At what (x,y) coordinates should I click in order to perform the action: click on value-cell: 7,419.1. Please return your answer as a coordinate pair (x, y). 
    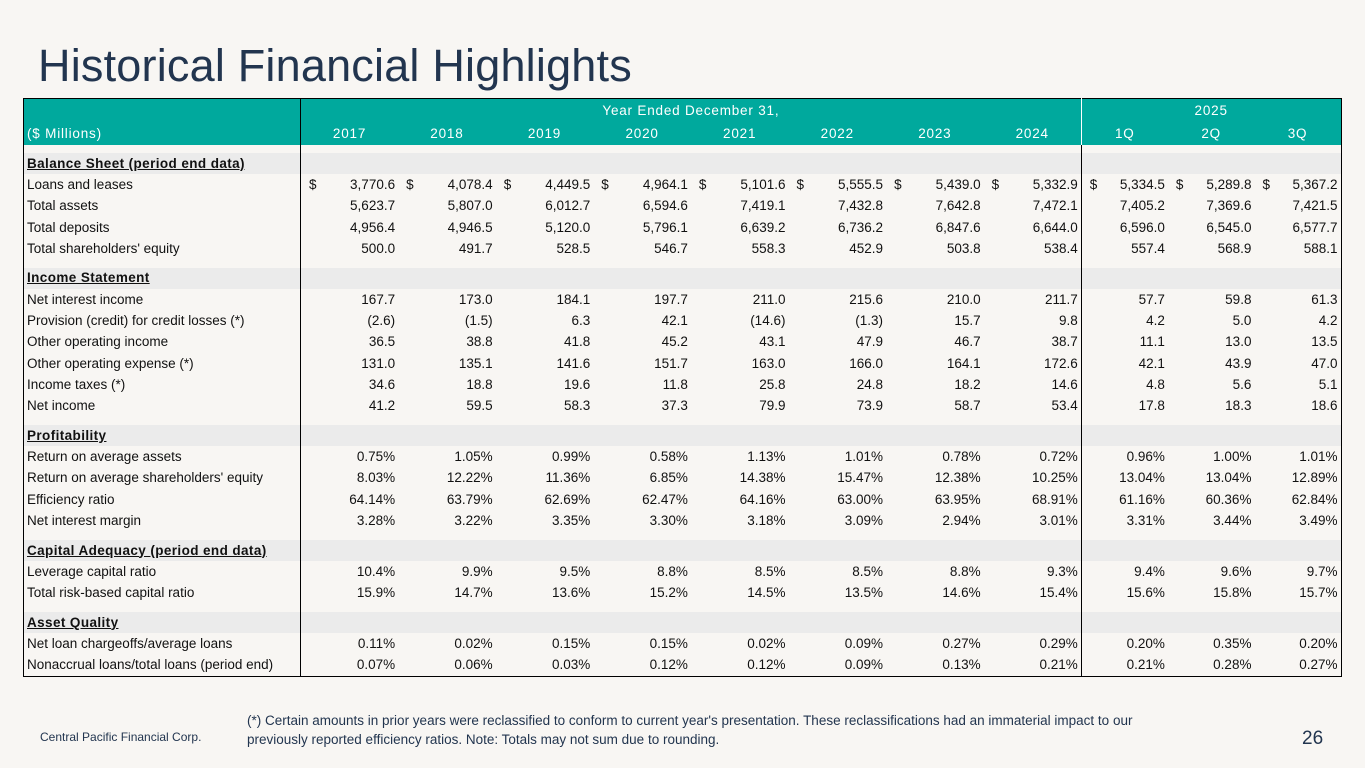
    Looking at the image, I should click on (763, 206).